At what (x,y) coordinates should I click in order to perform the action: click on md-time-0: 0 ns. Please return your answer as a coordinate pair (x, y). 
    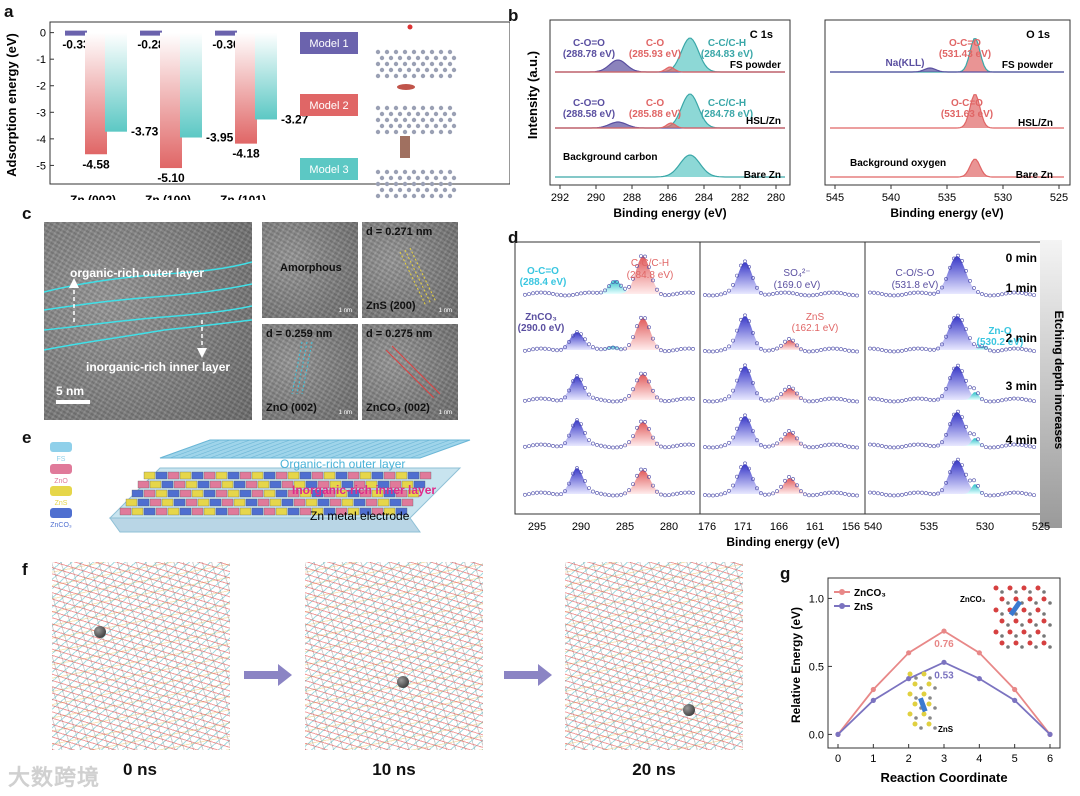
    Looking at the image, I should click on (140, 769).